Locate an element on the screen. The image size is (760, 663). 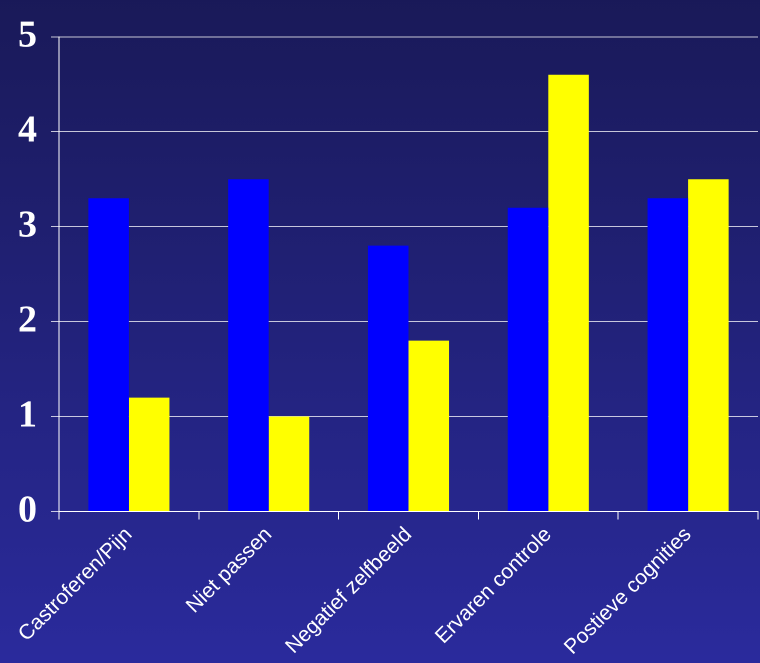
y-tick-label: 2 is located at coordinates (27, 319).